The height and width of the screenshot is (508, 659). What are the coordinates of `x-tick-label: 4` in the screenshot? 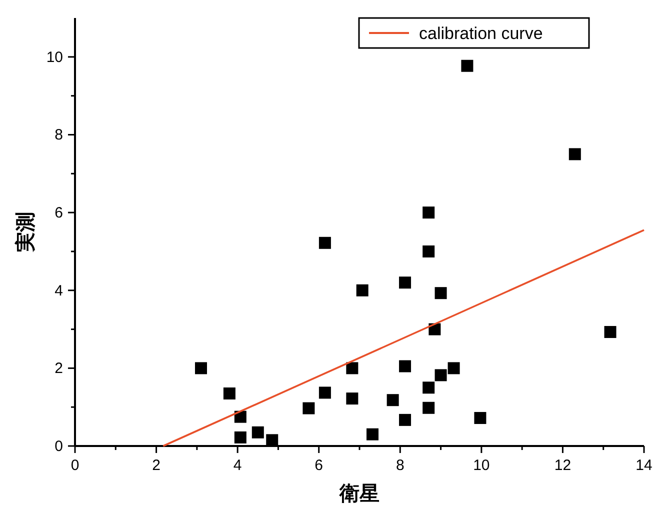 It's located at (237, 465).